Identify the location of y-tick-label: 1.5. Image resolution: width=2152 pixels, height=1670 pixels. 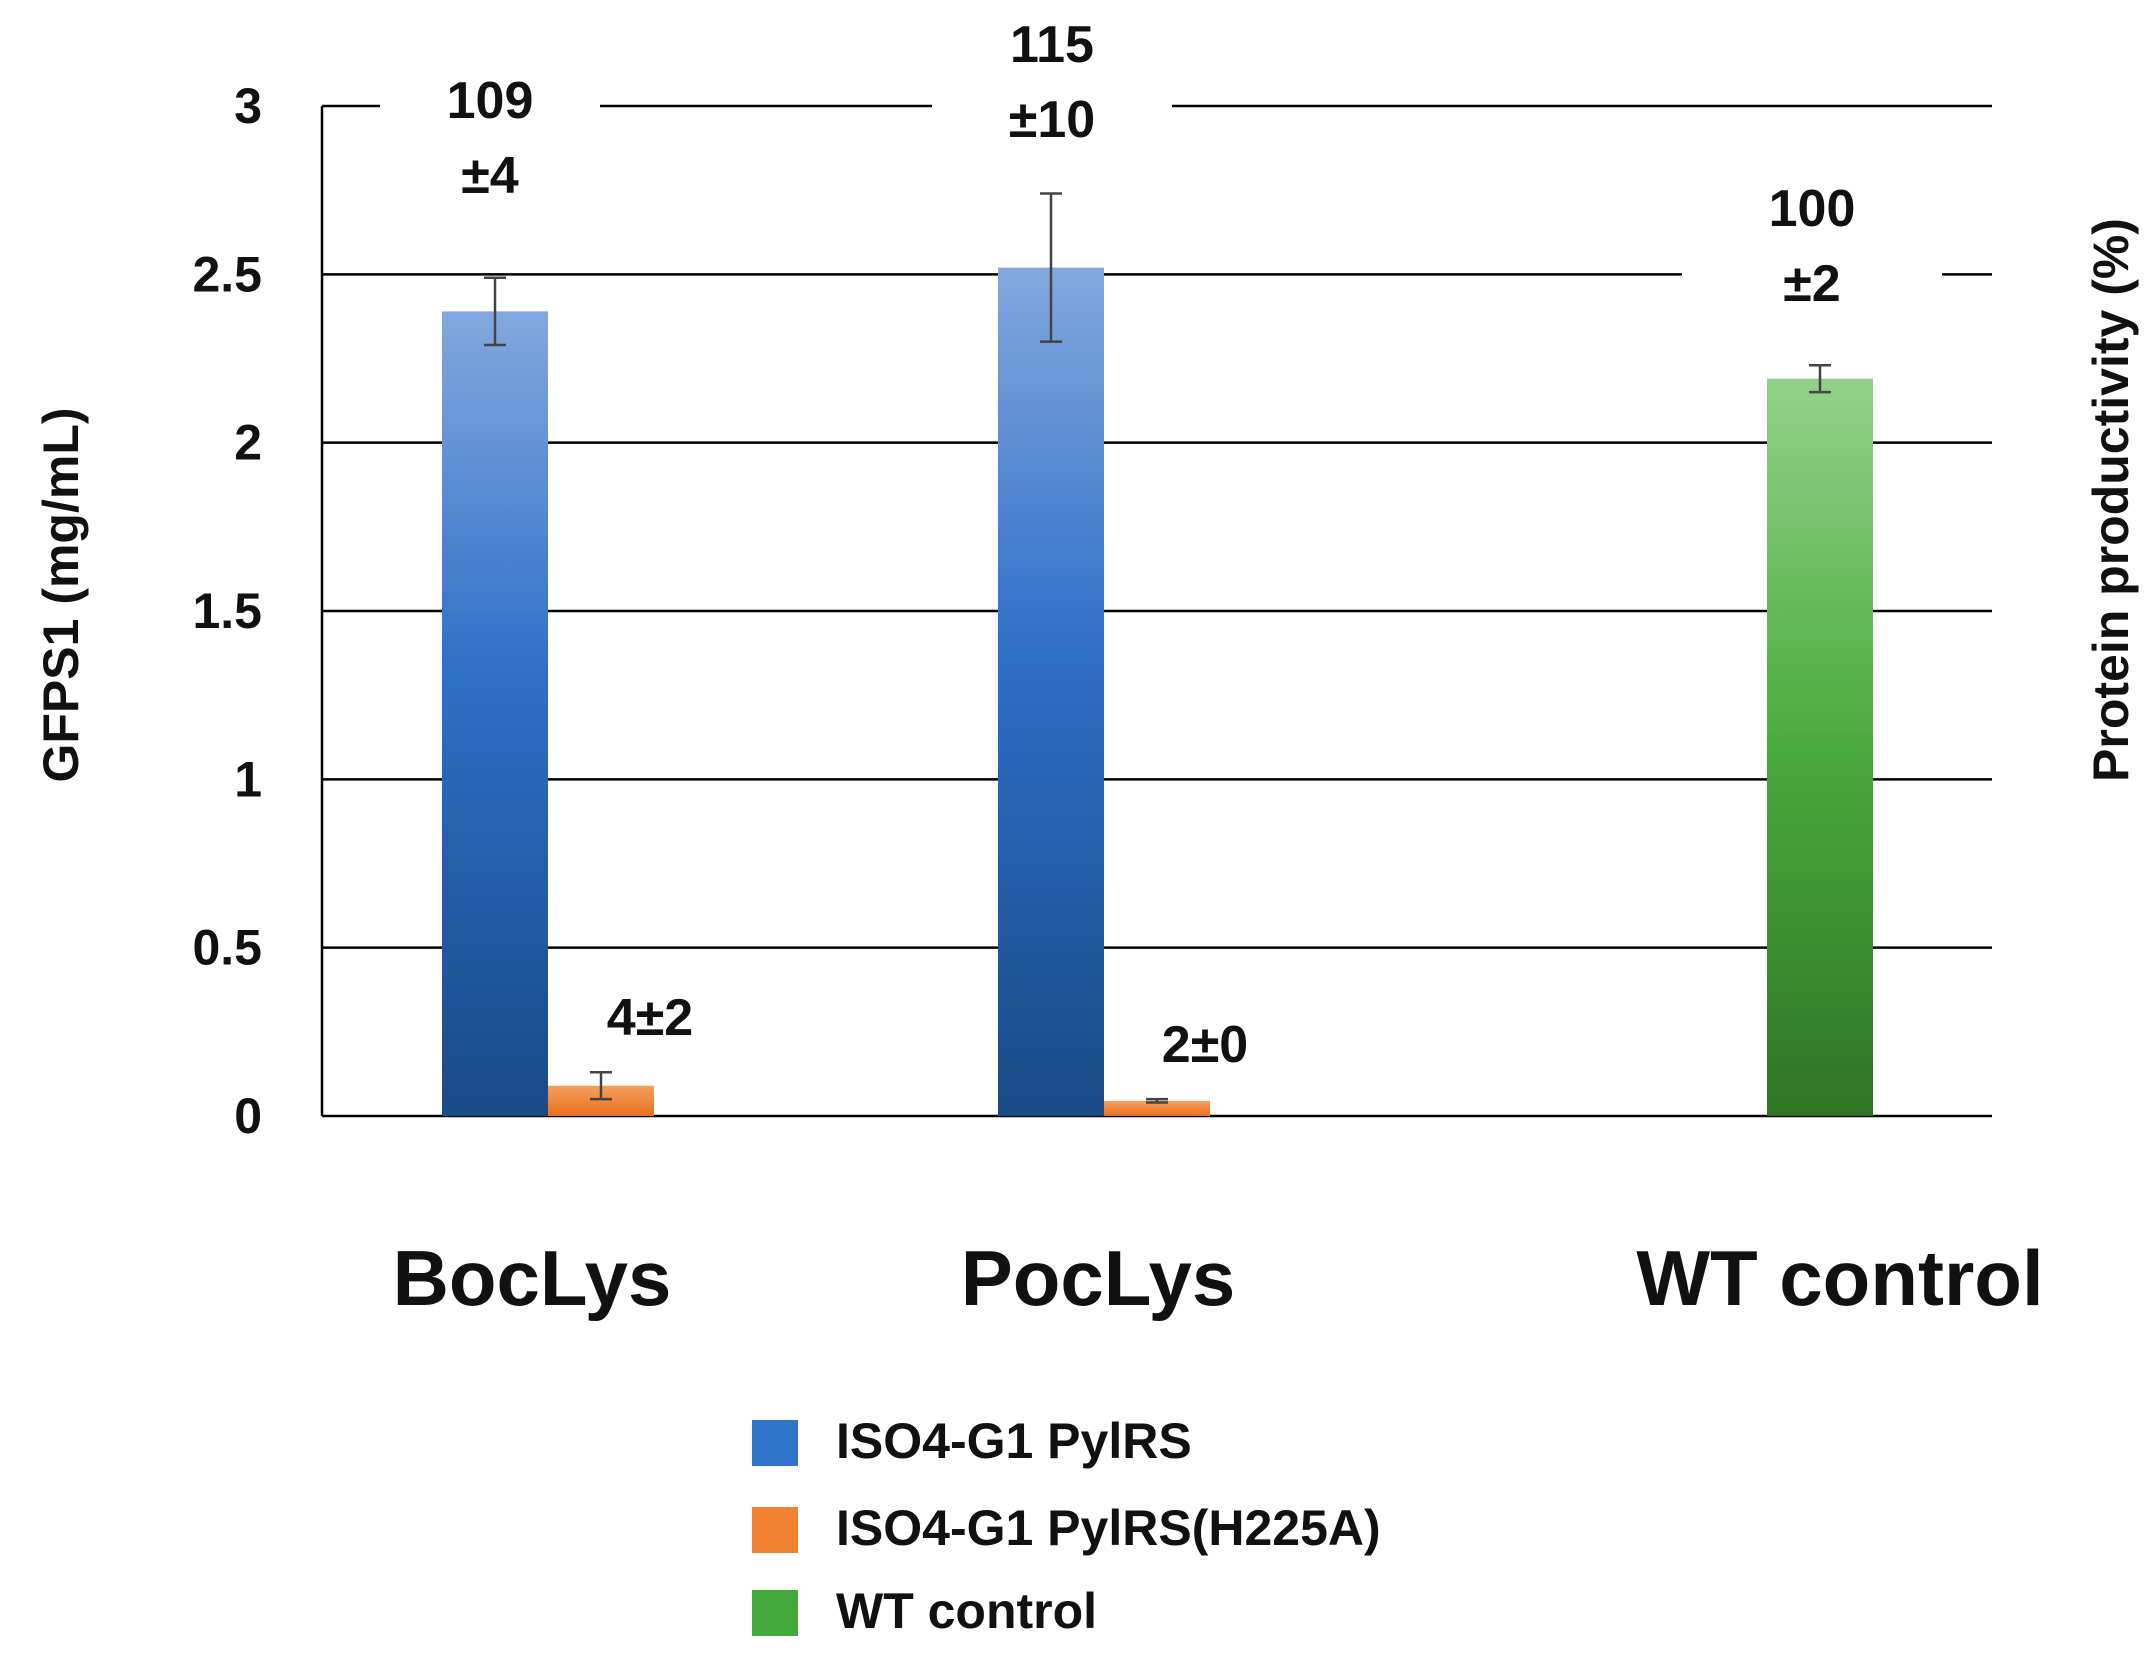
(227, 611).